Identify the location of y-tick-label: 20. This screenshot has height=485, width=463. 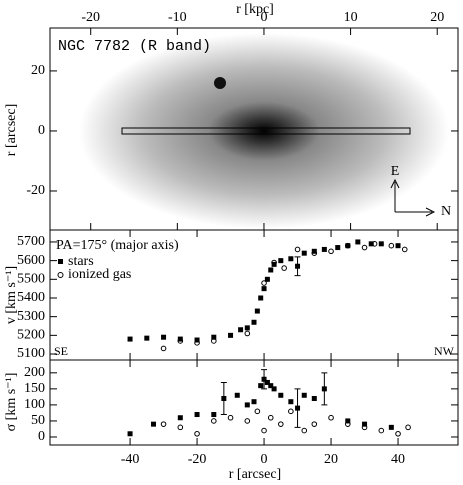
(38, 70).